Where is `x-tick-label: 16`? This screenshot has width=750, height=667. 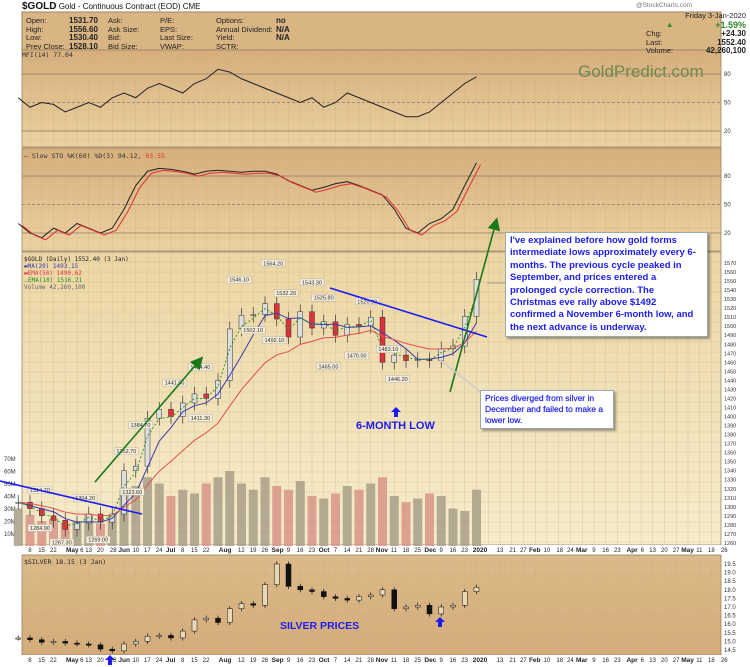 x-tick-label: 16 is located at coordinates (605, 551).